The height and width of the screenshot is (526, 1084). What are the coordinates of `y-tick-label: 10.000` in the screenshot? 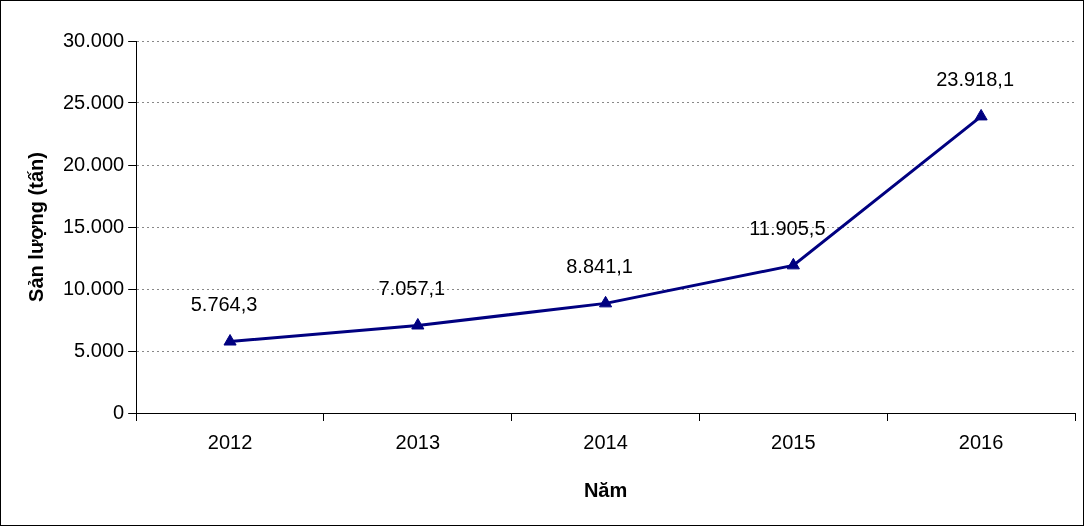 It's located at (94, 287).